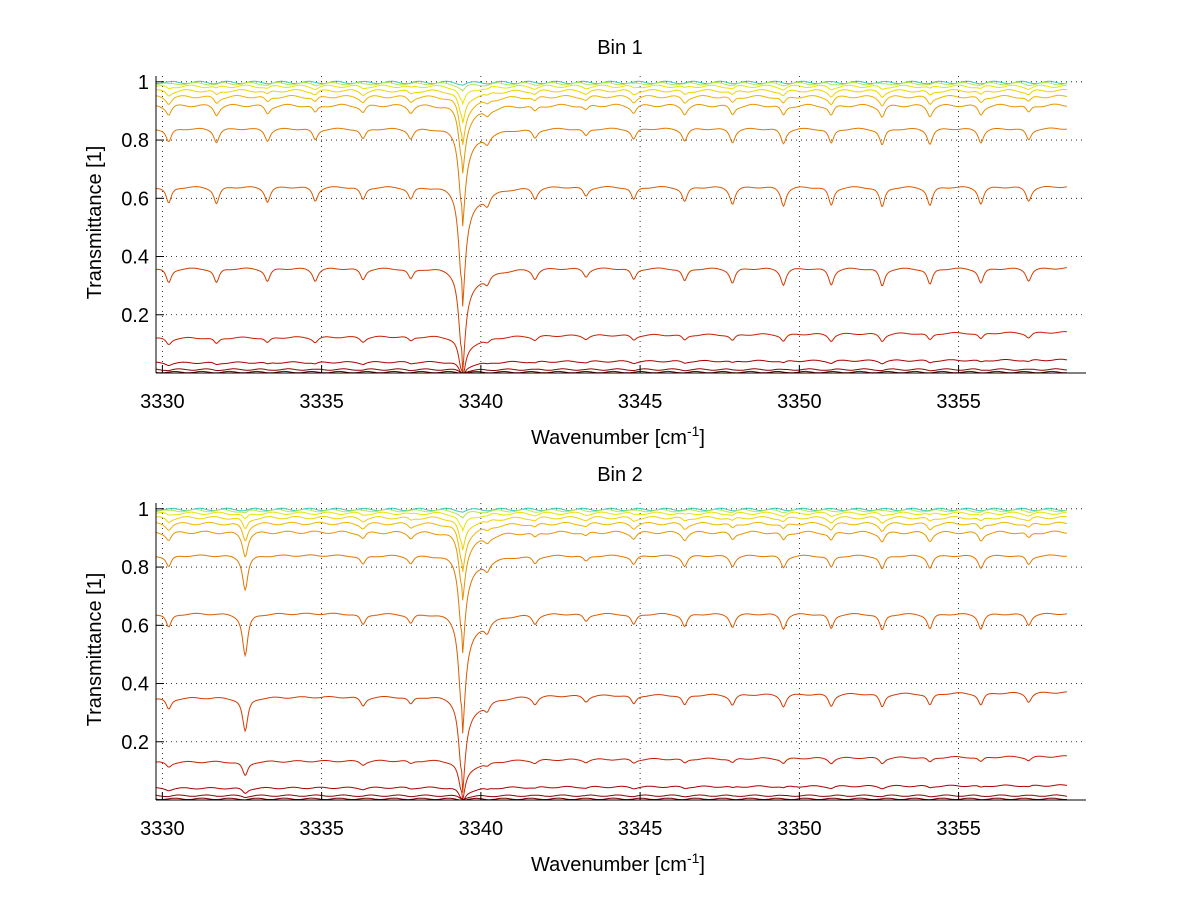  What do you see at coordinates (620, 475) in the screenshot?
I see `chart-title: Bin 2` at bounding box center [620, 475].